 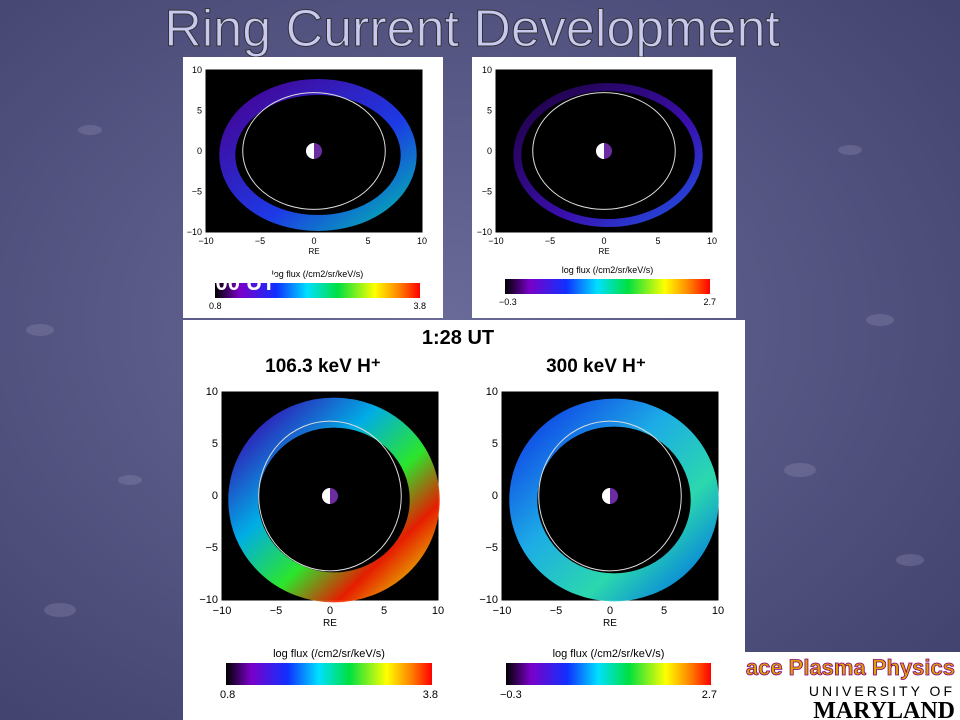 I want to click on energy-label: 300 keV H⁺, so click(x=596, y=366).